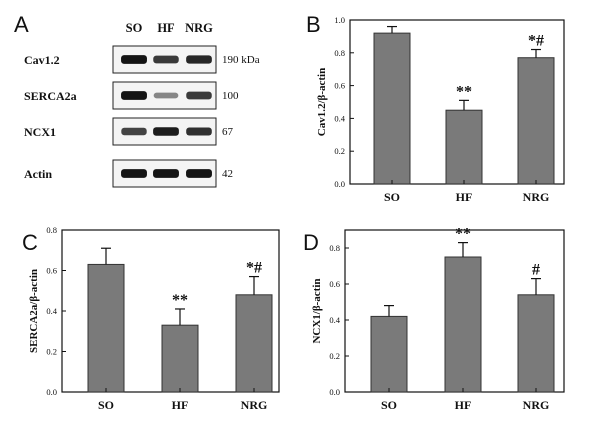  What do you see at coordinates (34, 311) in the screenshot?
I see `y-axis-title: SERCA2a/β-actin` at bounding box center [34, 311].